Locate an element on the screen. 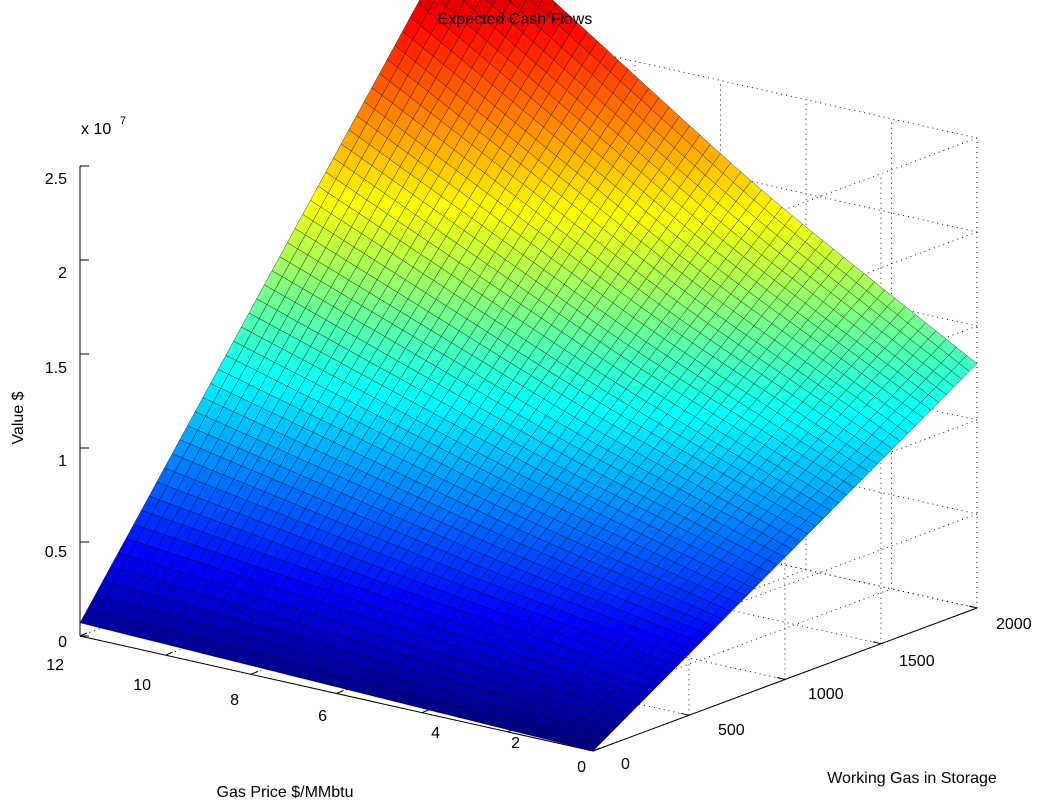  x-axis-label: Gas Price $/MMbtu is located at coordinates (285, 792).